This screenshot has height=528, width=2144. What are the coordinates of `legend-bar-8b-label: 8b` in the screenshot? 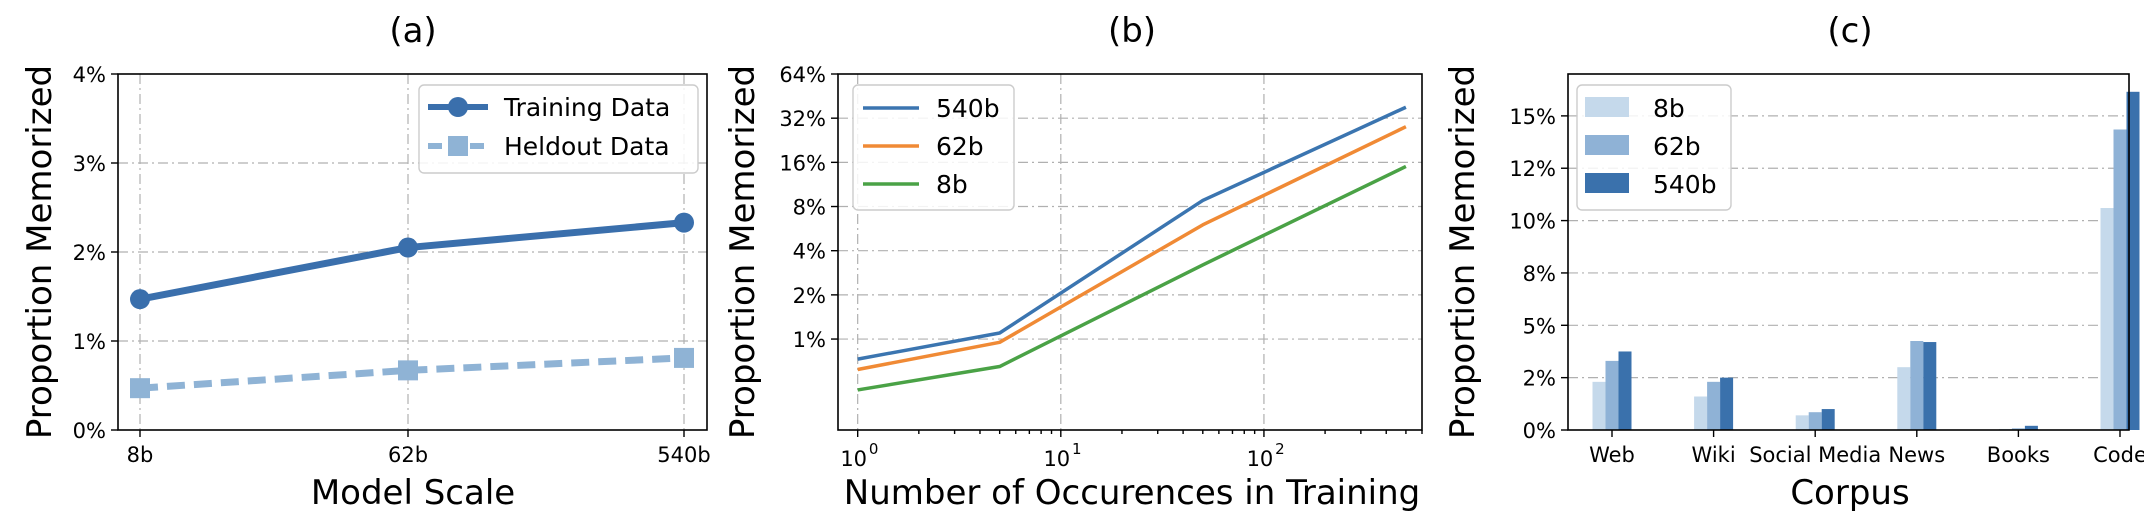 It's located at (1669, 108).